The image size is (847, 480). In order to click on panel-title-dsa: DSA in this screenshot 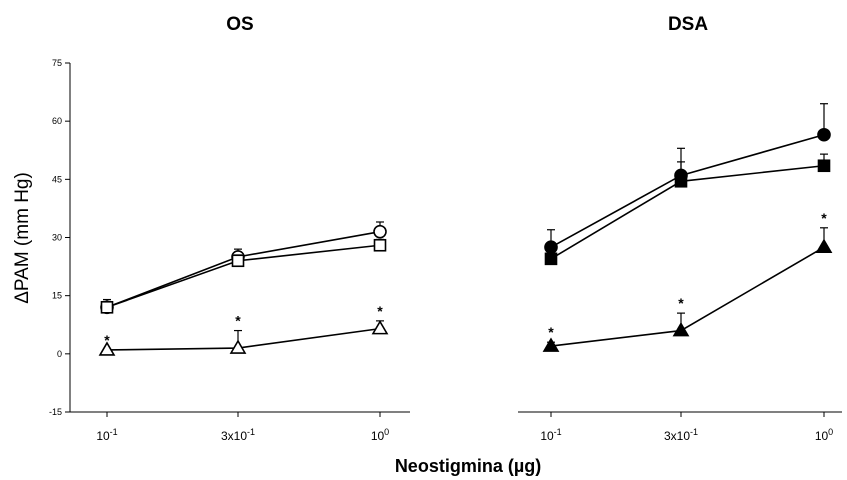, I will do `click(688, 24)`.